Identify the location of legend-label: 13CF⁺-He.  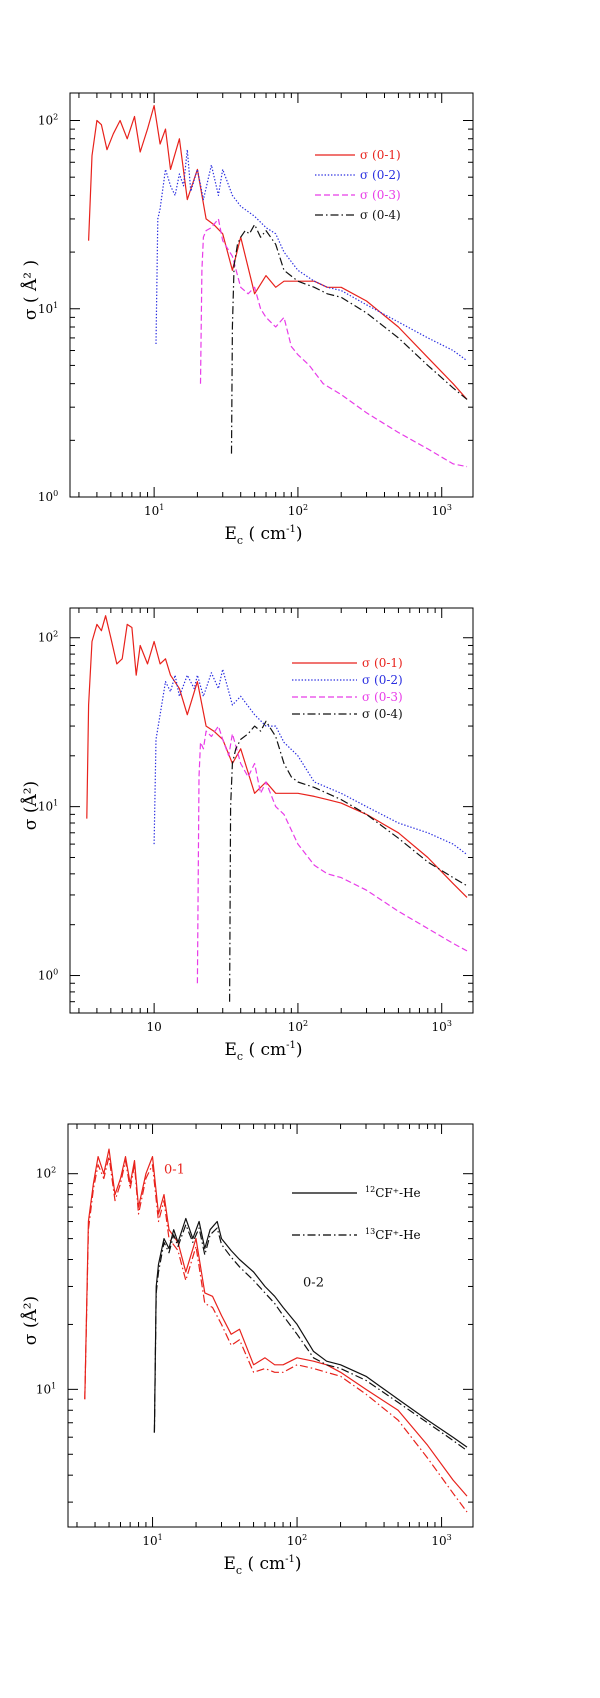
(393, 1234).